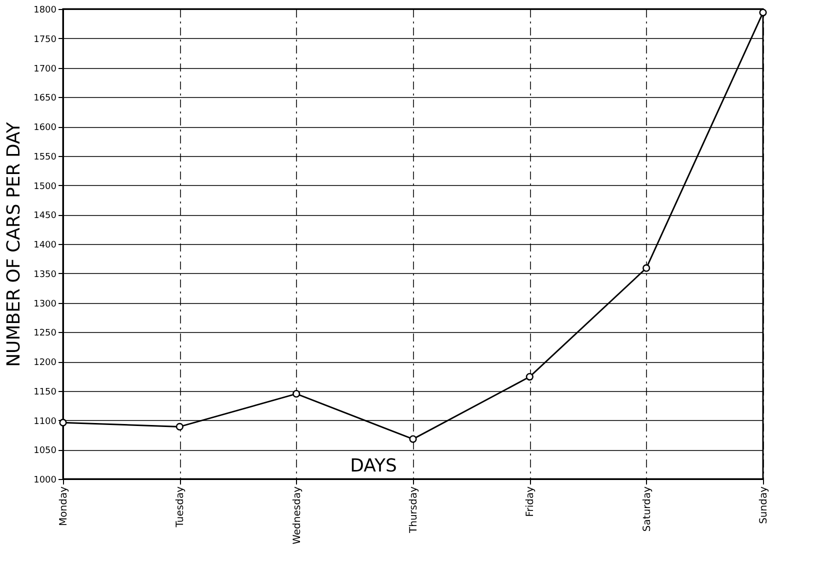 The width and height of the screenshot is (821, 584). Describe the element at coordinates (45, 451) in the screenshot. I see `y-tick-label: 1050` at that location.